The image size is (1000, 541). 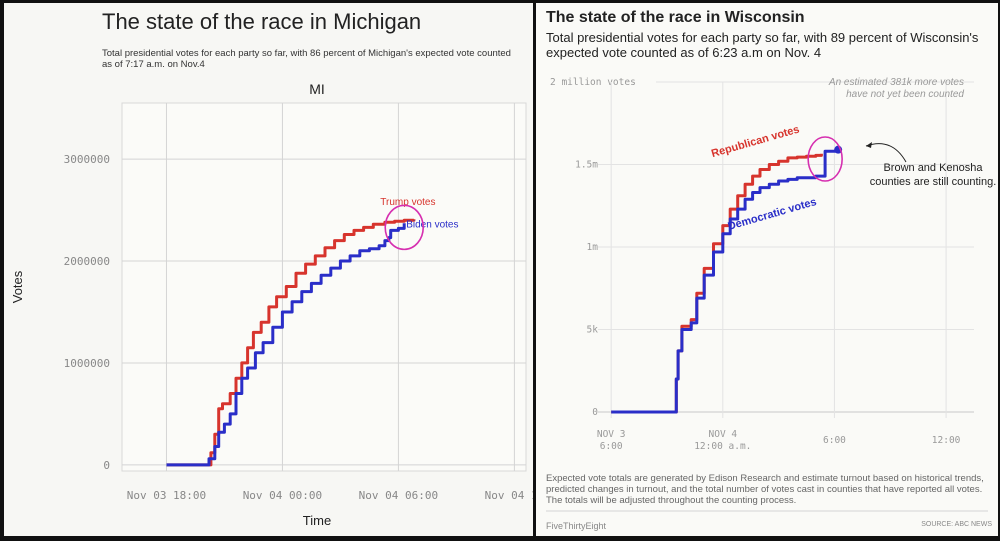 What do you see at coordinates (586, 165) in the screenshot?
I see `wi-y-tick-label: 1.5m` at bounding box center [586, 165].